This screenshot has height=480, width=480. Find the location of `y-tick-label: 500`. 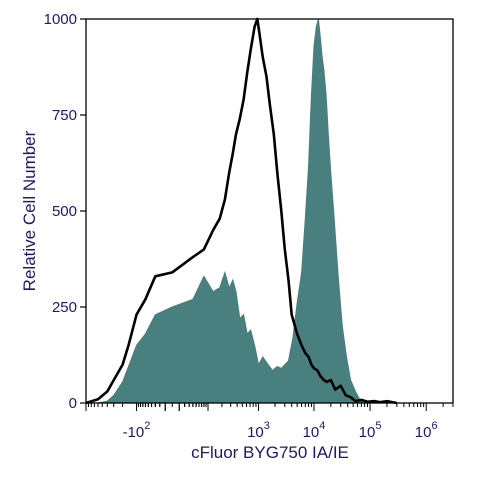

y-tick-label: 500 is located at coordinates (64, 211).